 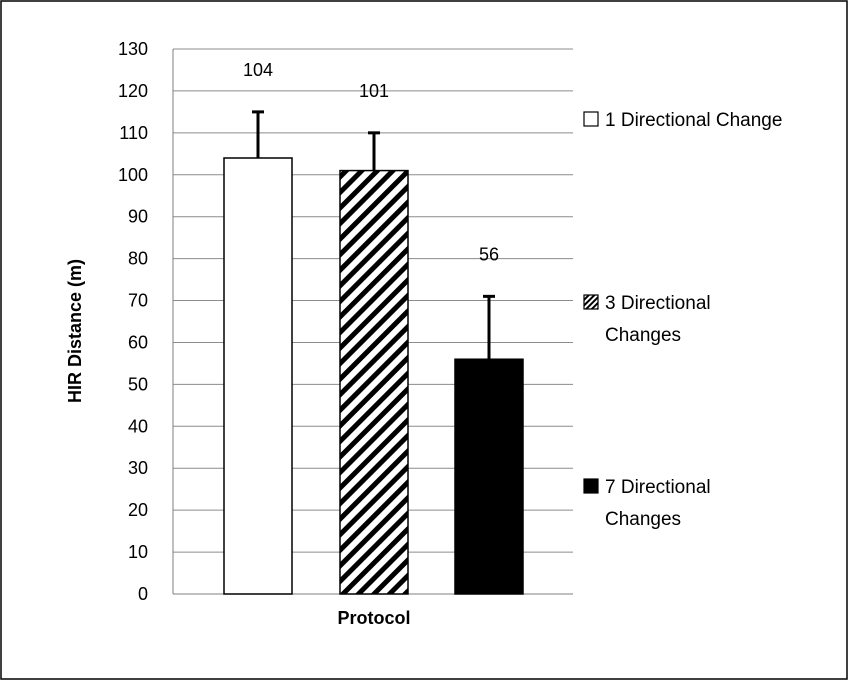 I want to click on y-tick-label: 10, so click(x=138, y=552).